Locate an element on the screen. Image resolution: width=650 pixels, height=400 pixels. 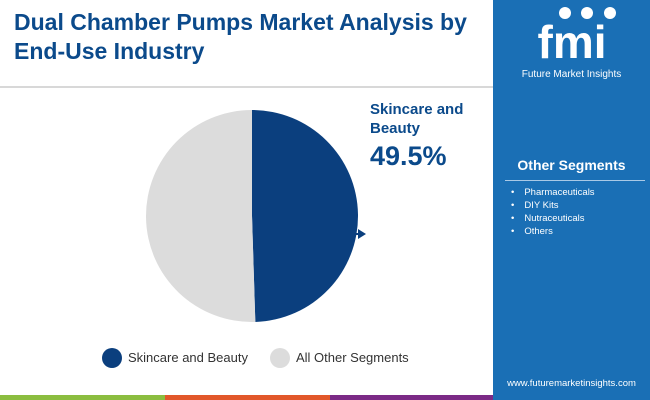
stripe-purple is located at coordinates (411, 397).